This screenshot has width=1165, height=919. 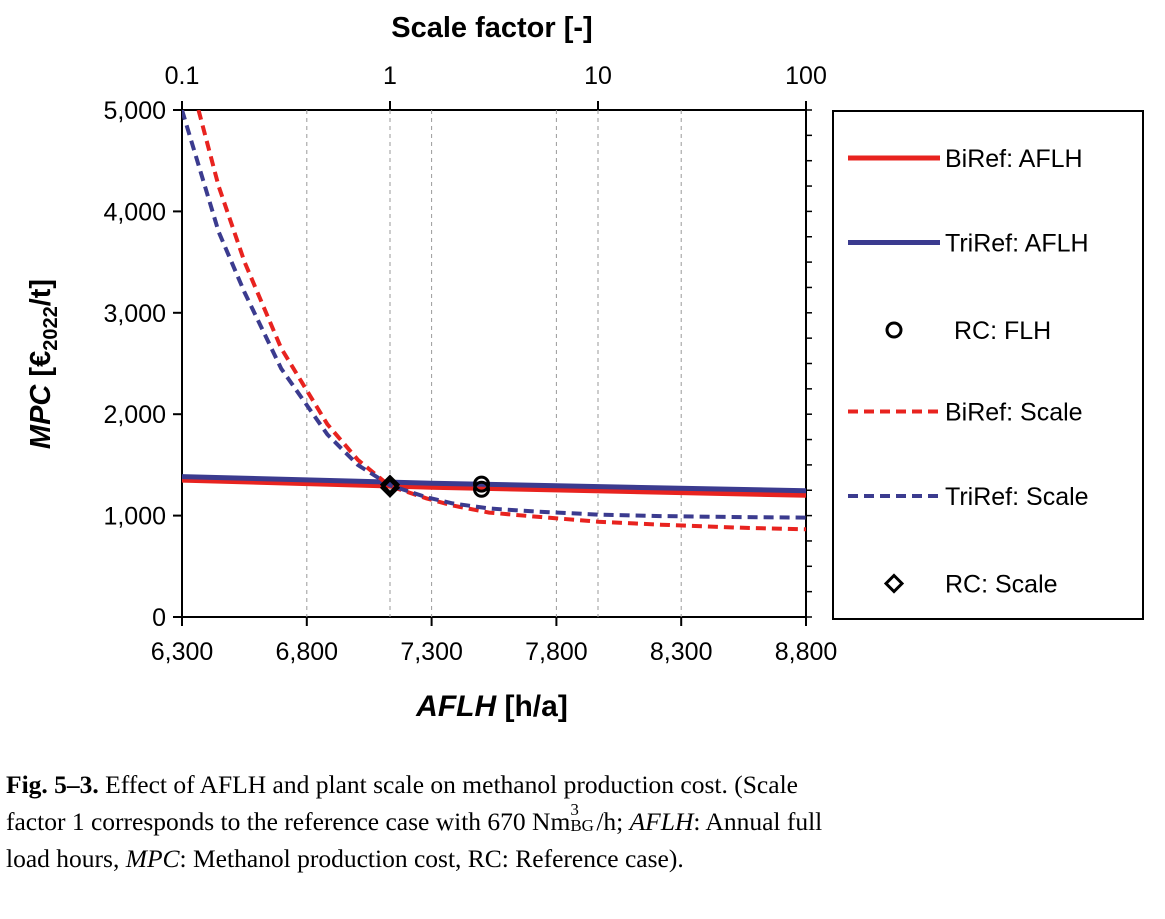 I want to click on x-tick-label: 8,800, so click(x=806, y=652).